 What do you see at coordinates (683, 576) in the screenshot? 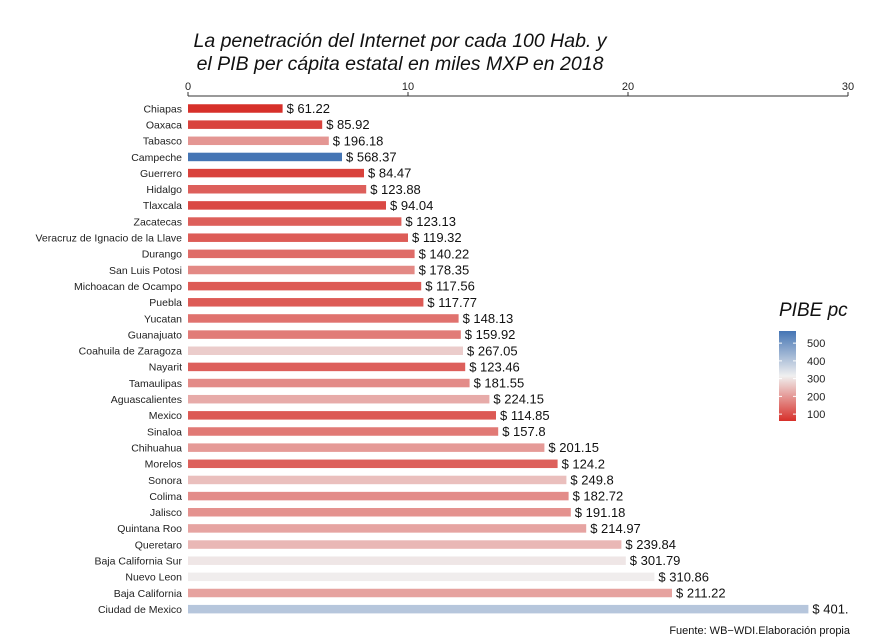
I see `data-label: $ 310.86` at bounding box center [683, 576].